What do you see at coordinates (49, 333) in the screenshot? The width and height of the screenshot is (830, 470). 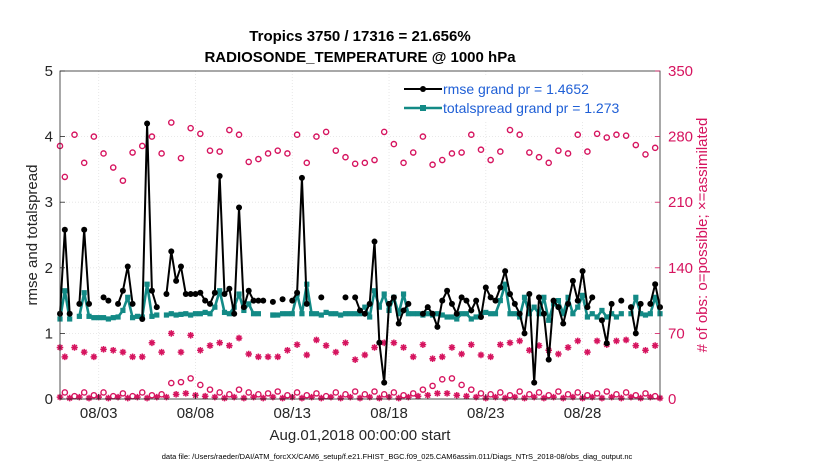 I see `y-tick-label-left: 1` at bounding box center [49, 333].